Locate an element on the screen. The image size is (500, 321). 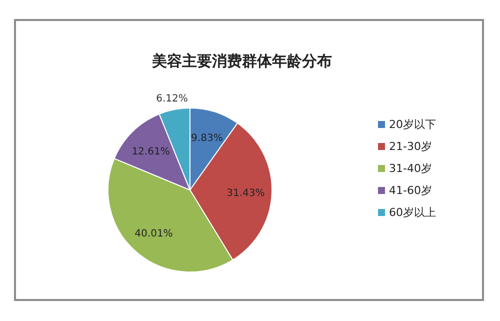
data-label: 12.61% is located at coordinates (151, 152).